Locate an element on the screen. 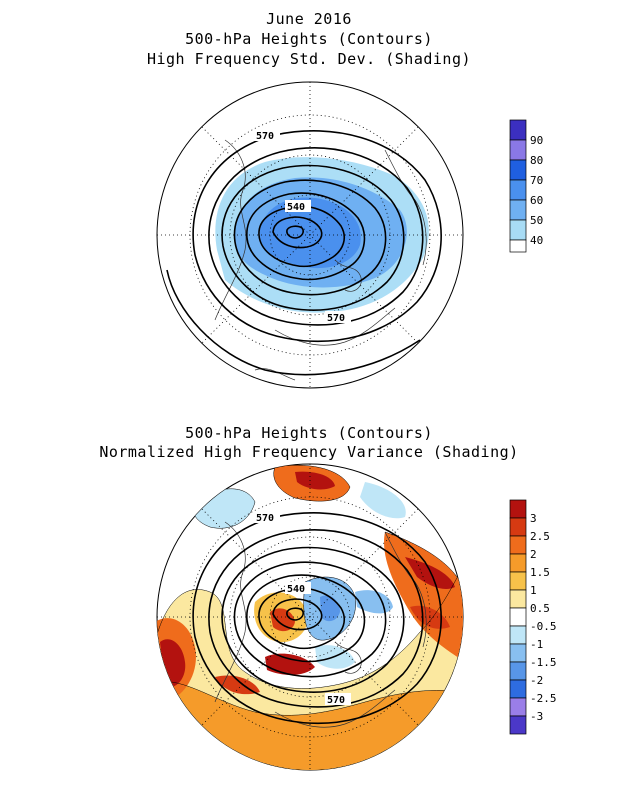  bottom-contour-label-570a: 570 is located at coordinates (265, 518).